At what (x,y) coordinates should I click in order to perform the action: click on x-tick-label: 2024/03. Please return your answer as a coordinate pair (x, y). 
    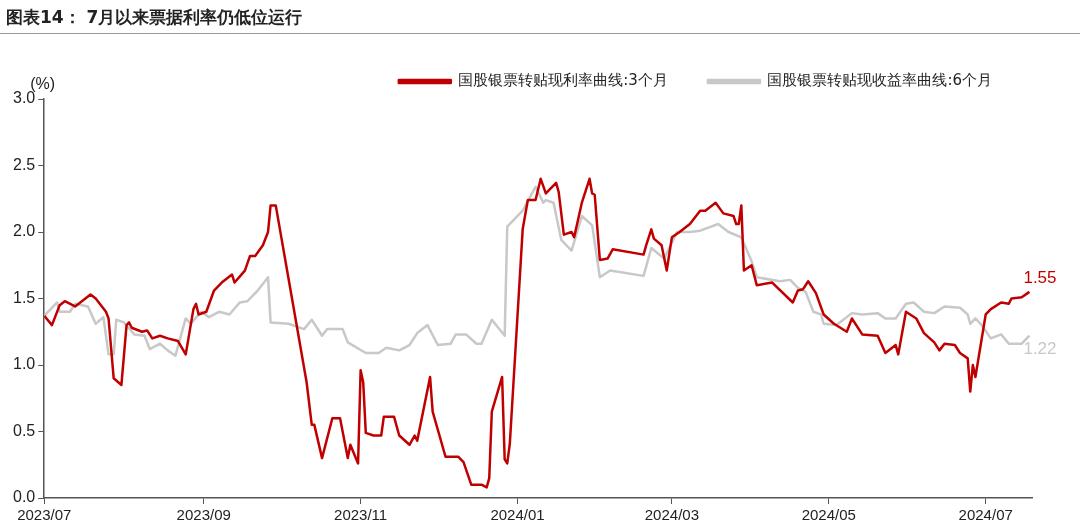
    Looking at the image, I should click on (671, 515).